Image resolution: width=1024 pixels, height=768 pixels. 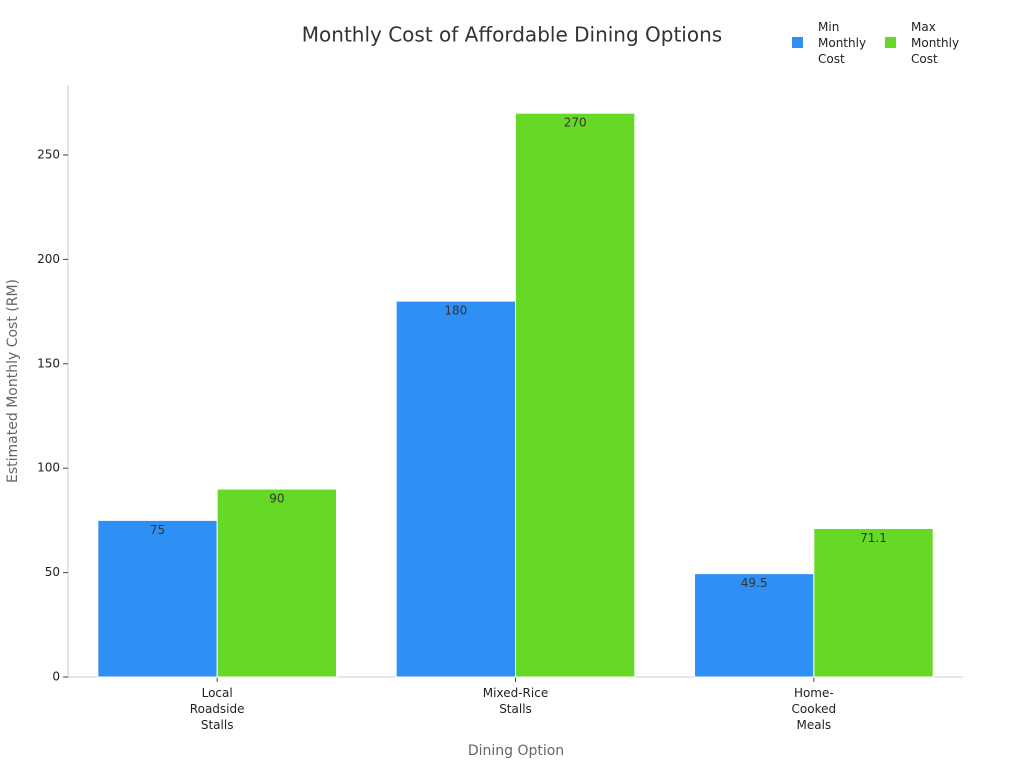 What do you see at coordinates (48, 363) in the screenshot?
I see `y-tick-label: 150` at bounding box center [48, 363].